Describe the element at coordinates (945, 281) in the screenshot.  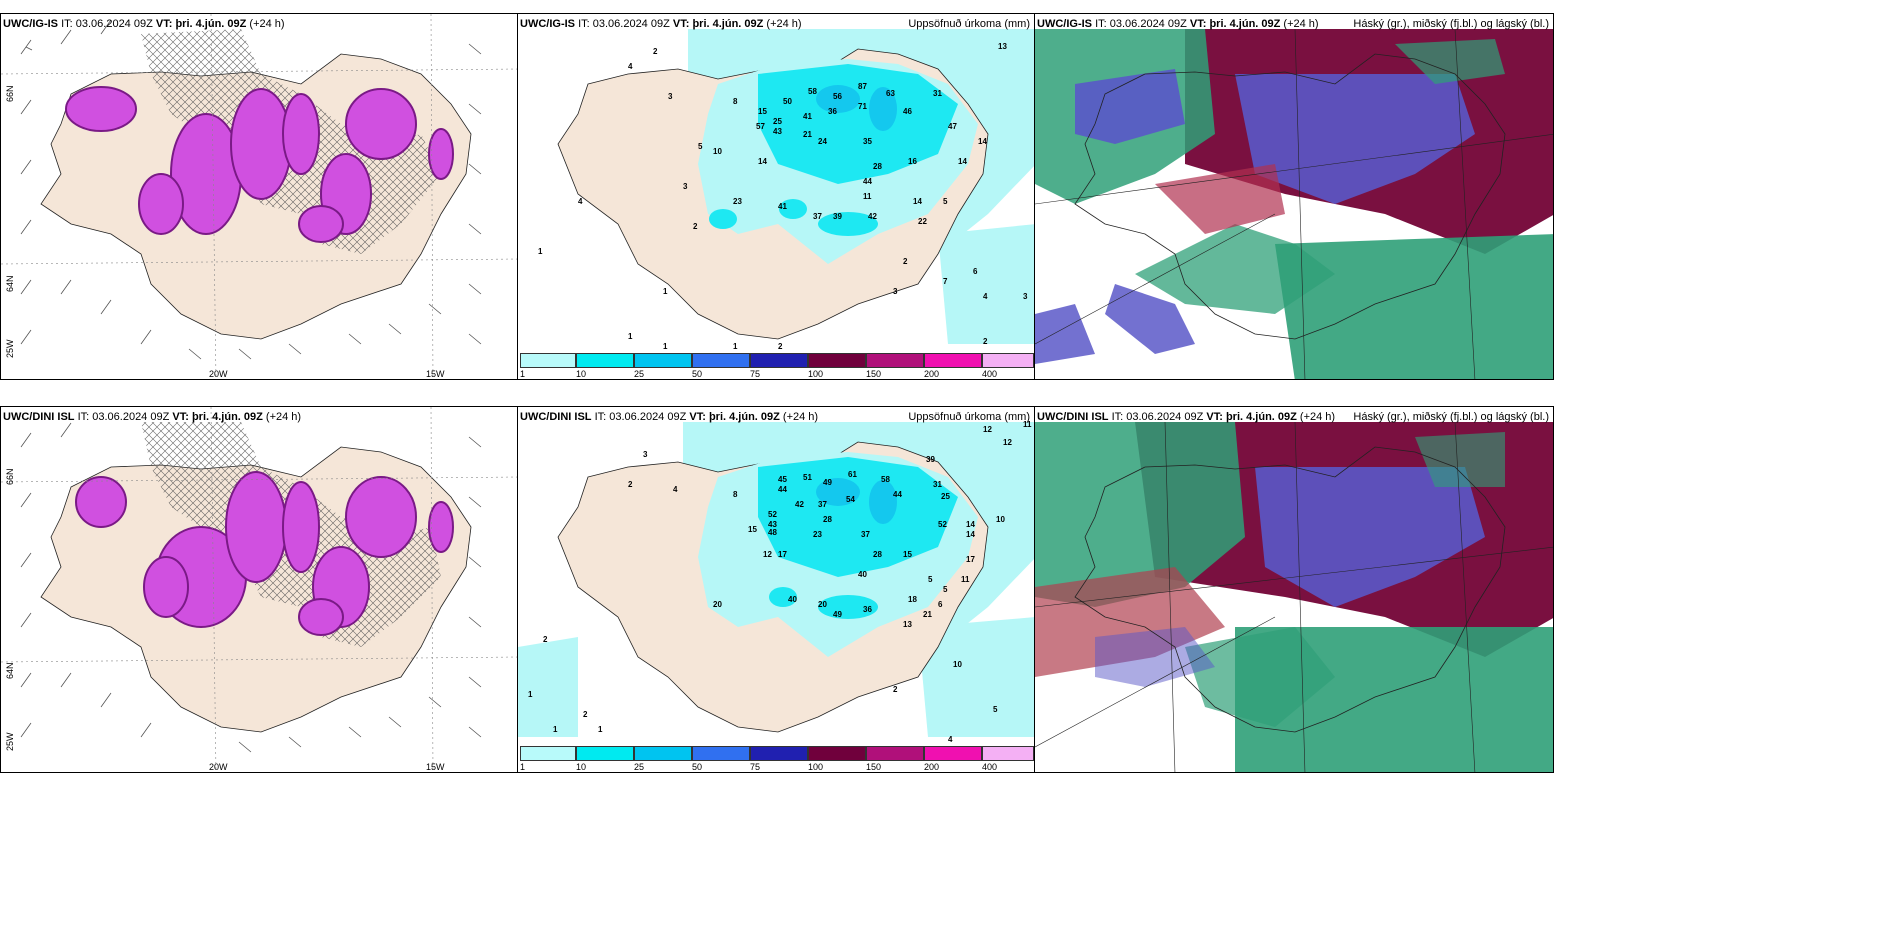
I see `svg-text: 7` at that location.